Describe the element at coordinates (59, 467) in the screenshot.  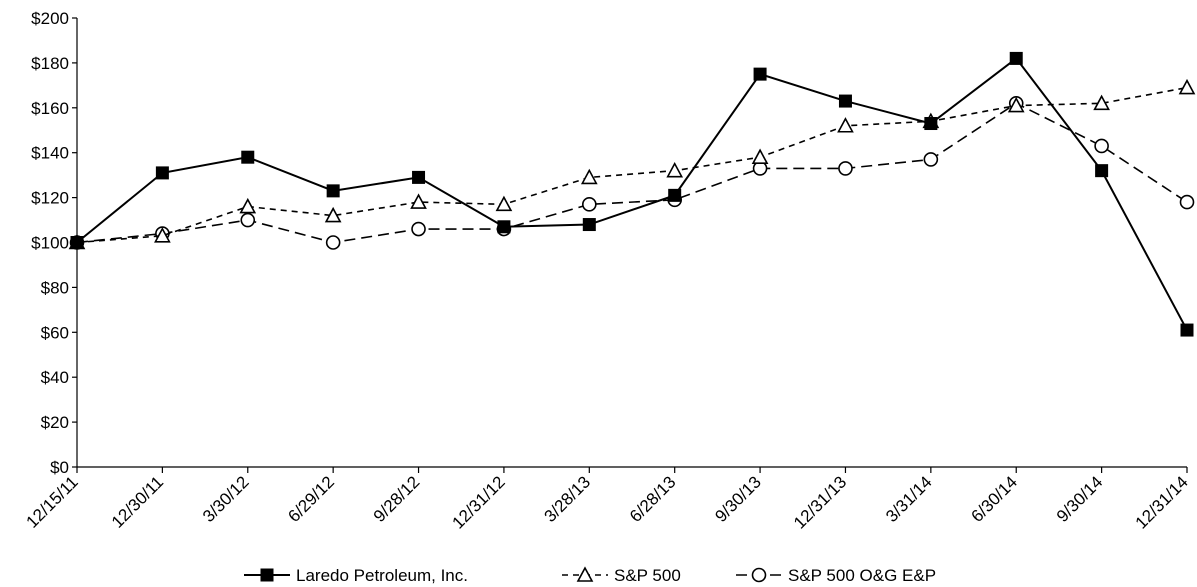
I see `y-tick-label: $0` at that location.